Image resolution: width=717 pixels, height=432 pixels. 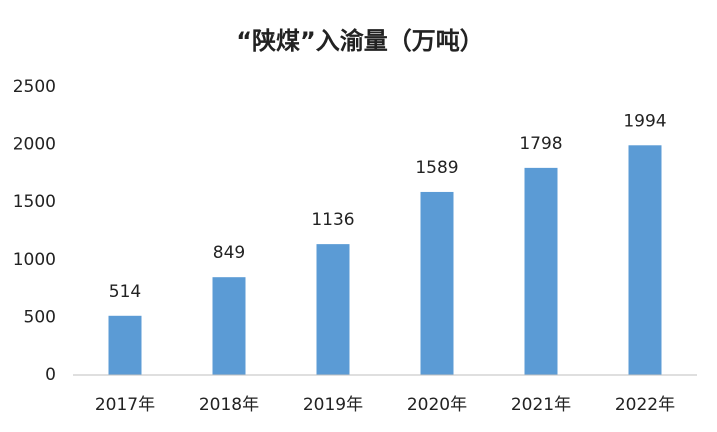 I want to click on y-tick-label: 2000, so click(x=34, y=145).